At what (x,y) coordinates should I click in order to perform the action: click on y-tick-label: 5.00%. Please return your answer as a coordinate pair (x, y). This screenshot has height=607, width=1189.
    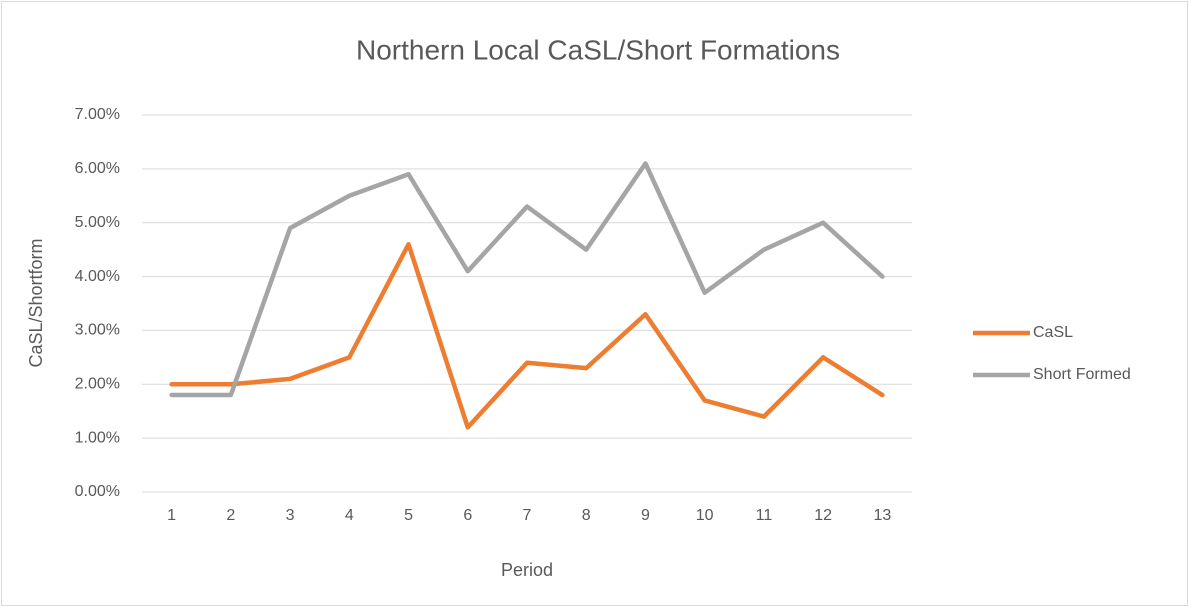
    Looking at the image, I should click on (97, 222).